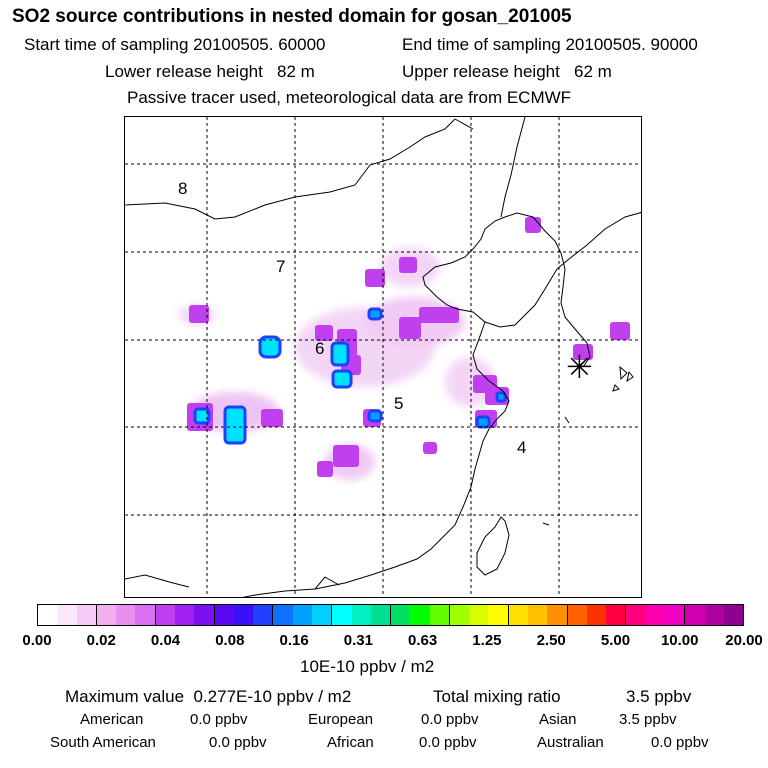 This screenshot has height=768, width=768. What do you see at coordinates (358, 640) in the screenshot?
I see `colorbar-tick-label: 0.31` at bounding box center [358, 640].